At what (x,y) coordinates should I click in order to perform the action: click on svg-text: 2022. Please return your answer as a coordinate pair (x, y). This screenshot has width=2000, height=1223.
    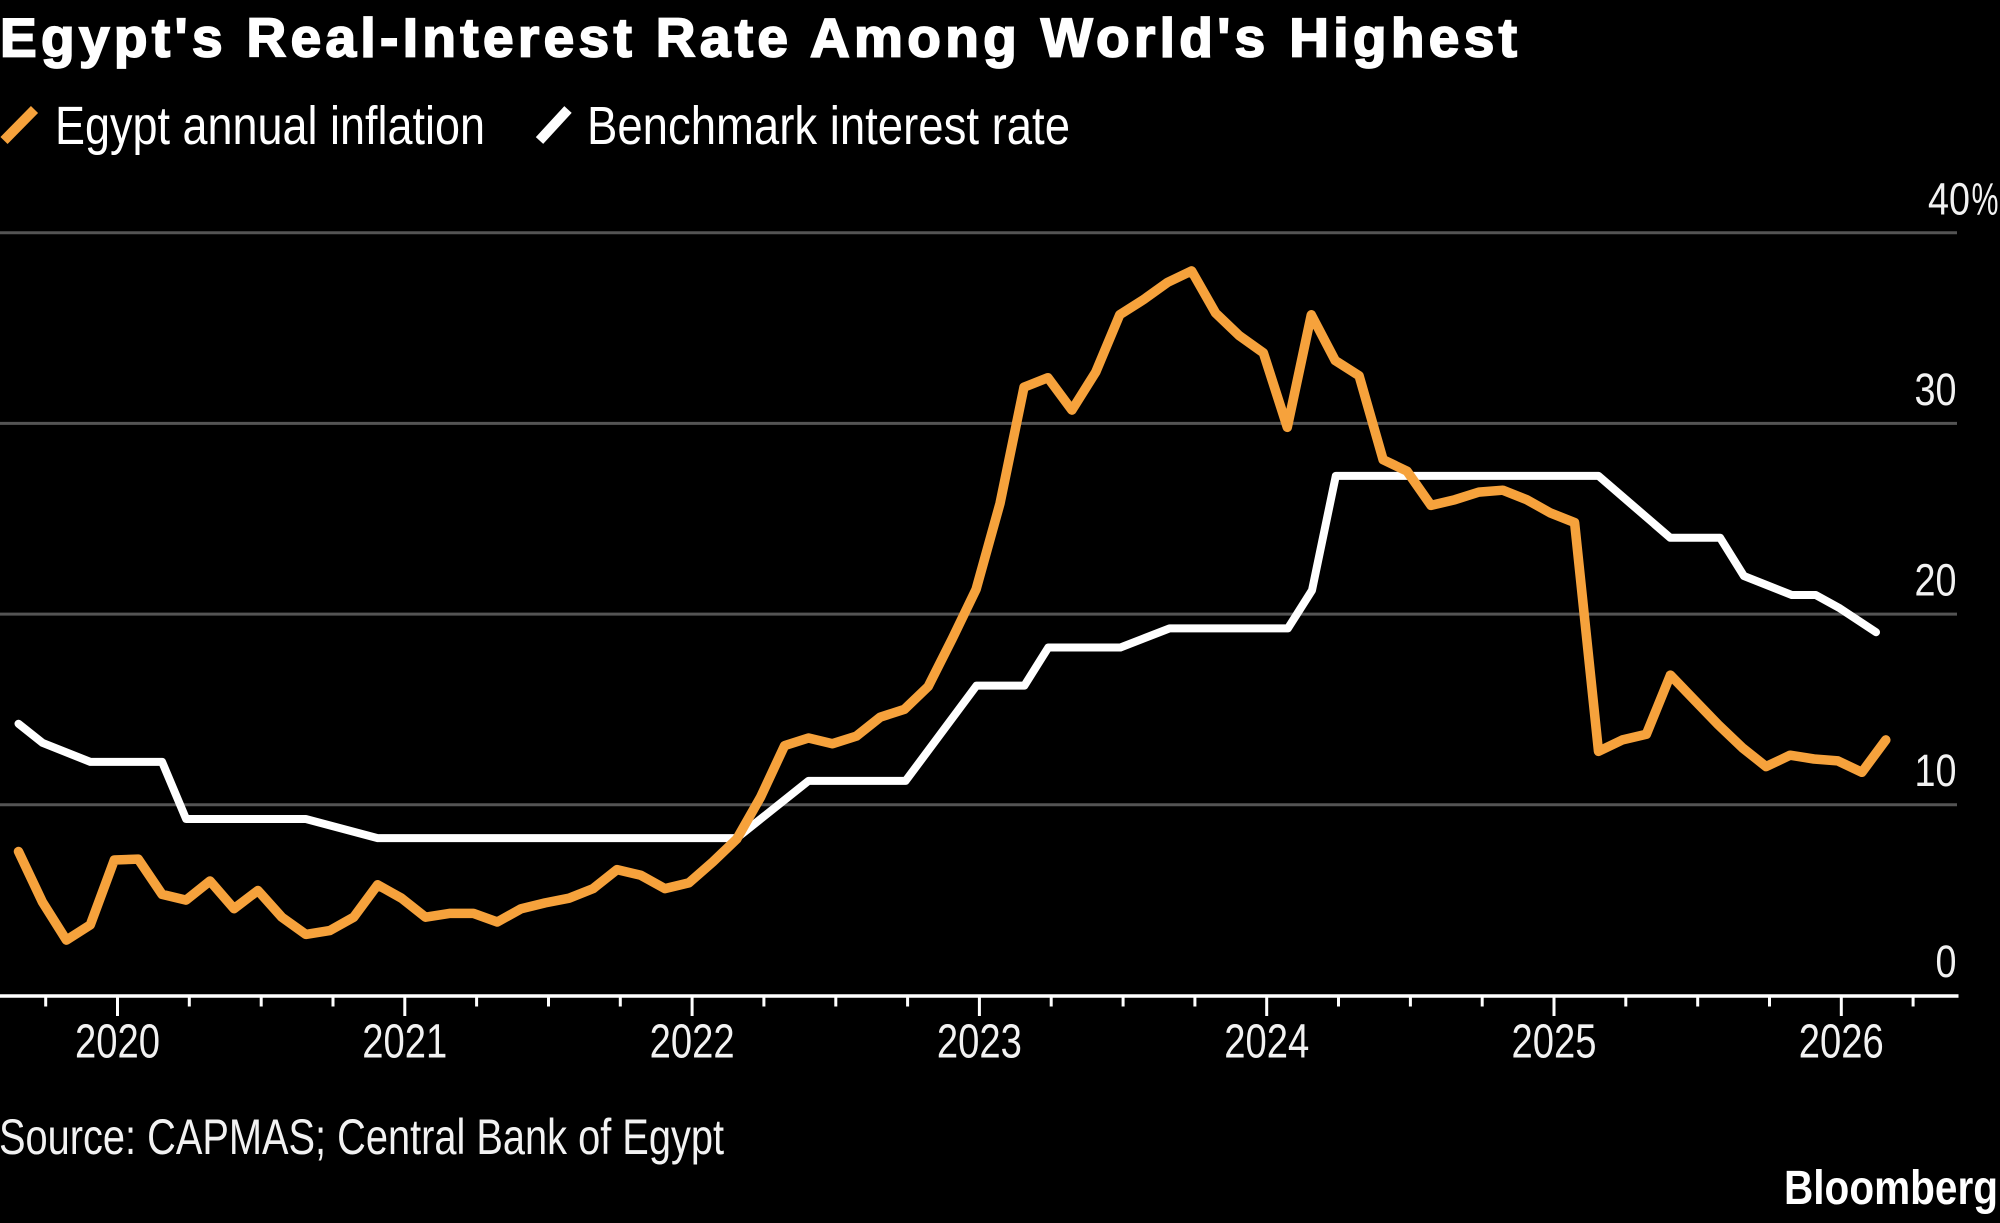
    Looking at the image, I should click on (692, 1042).